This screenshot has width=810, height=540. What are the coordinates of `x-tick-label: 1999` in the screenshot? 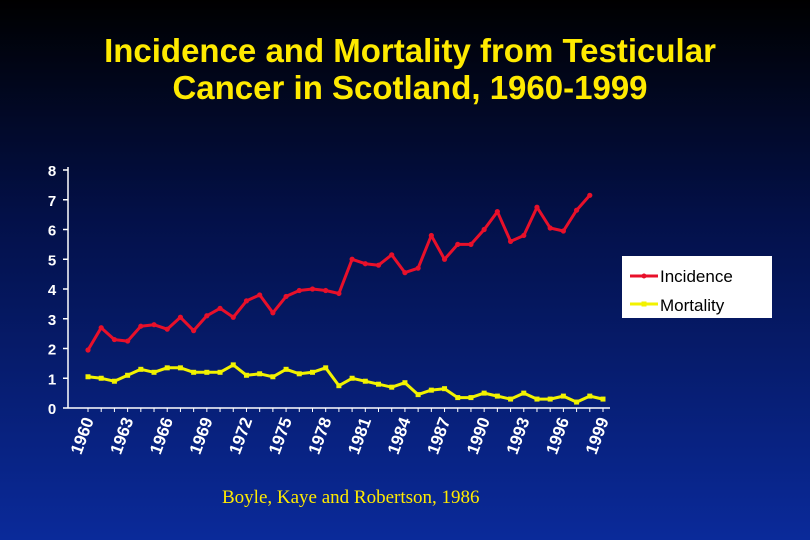 It's located at (597, 436).